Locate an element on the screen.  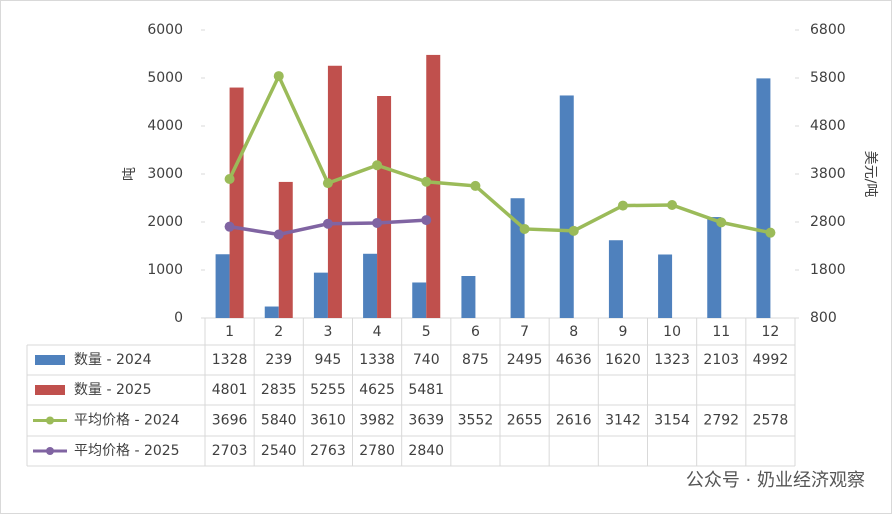
y-tick-label: 6000 is located at coordinates (165, 30).